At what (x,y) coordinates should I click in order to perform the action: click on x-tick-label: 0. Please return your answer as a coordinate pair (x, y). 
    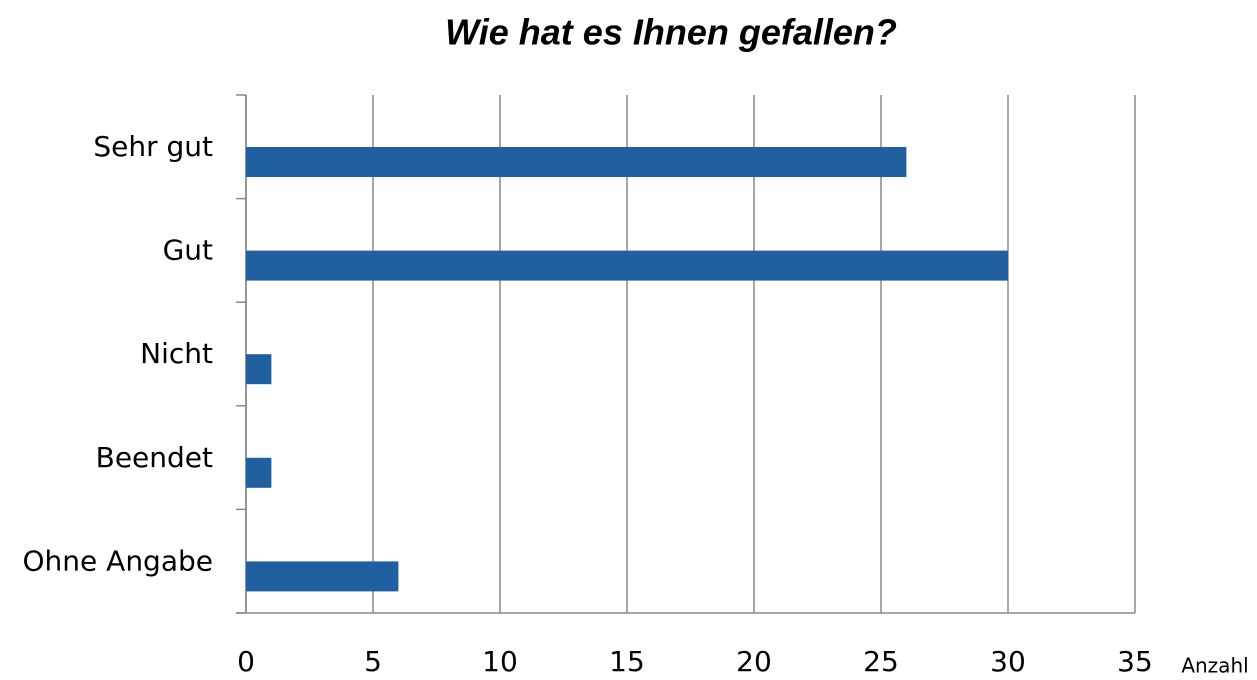
    Looking at the image, I should click on (246, 661).